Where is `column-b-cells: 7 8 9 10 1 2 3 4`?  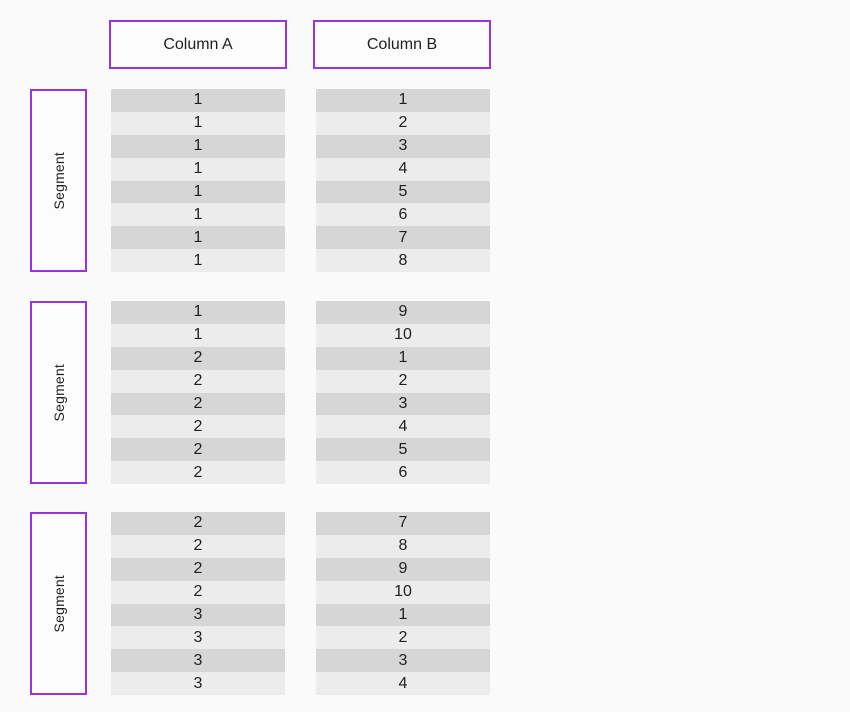
column-b-cells: 7 8 9 10 1 2 3 4 is located at coordinates (403, 603).